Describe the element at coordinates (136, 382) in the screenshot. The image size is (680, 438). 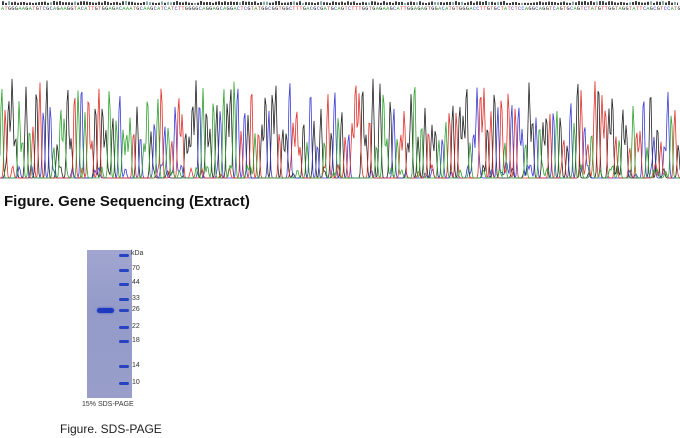
I see `mw-label-10: 10` at that location.